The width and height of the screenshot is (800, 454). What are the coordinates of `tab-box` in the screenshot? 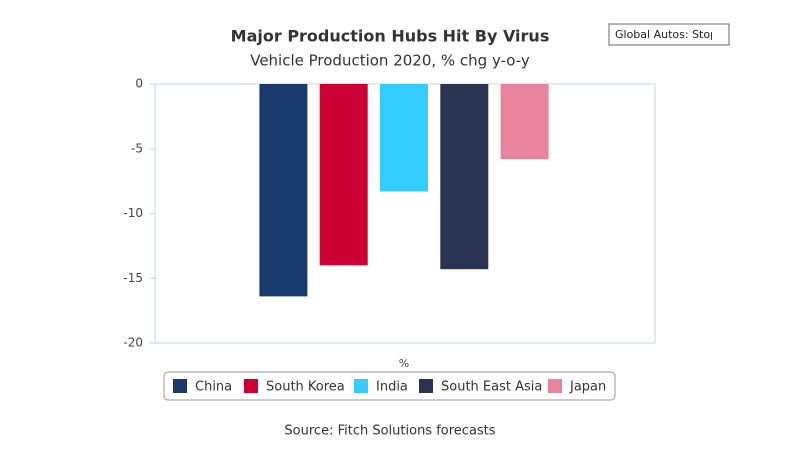 It's located at (669, 34).